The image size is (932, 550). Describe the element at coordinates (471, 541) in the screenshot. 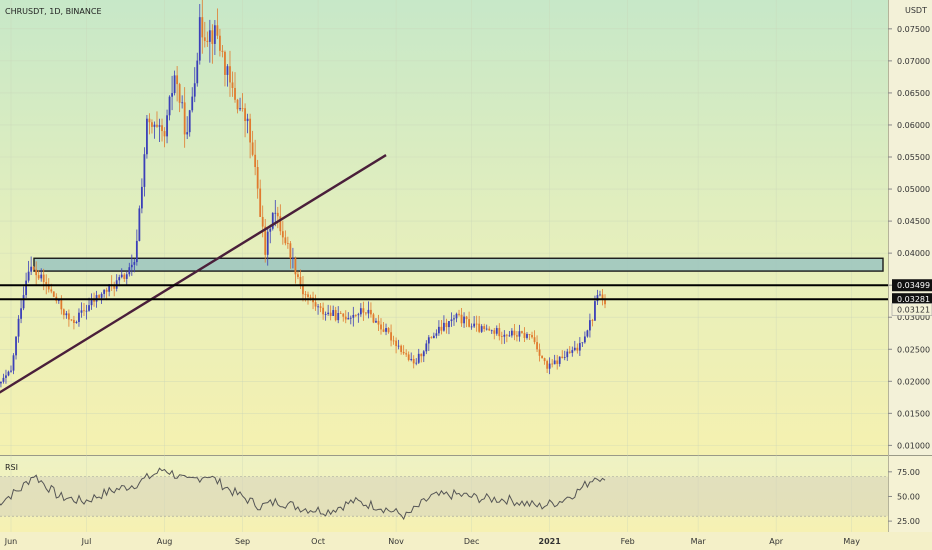

I see `x-tick-label: Dec` at that location.